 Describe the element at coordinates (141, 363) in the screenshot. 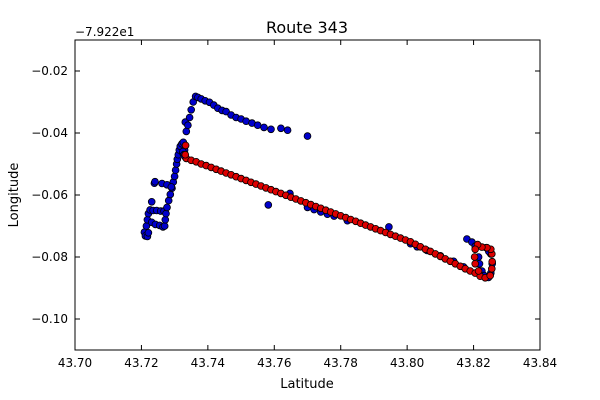

I see `x-tick-label: 43.72` at that location.